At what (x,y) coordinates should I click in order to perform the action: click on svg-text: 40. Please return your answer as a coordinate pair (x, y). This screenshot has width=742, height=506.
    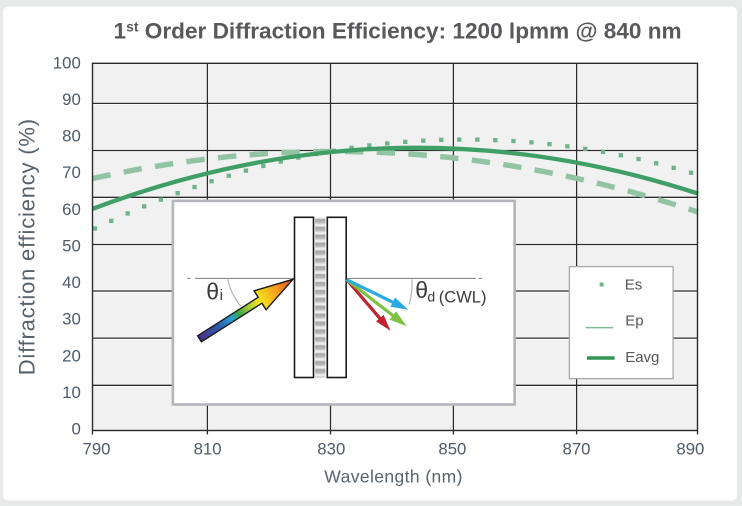
    Looking at the image, I should click on (71, 282).